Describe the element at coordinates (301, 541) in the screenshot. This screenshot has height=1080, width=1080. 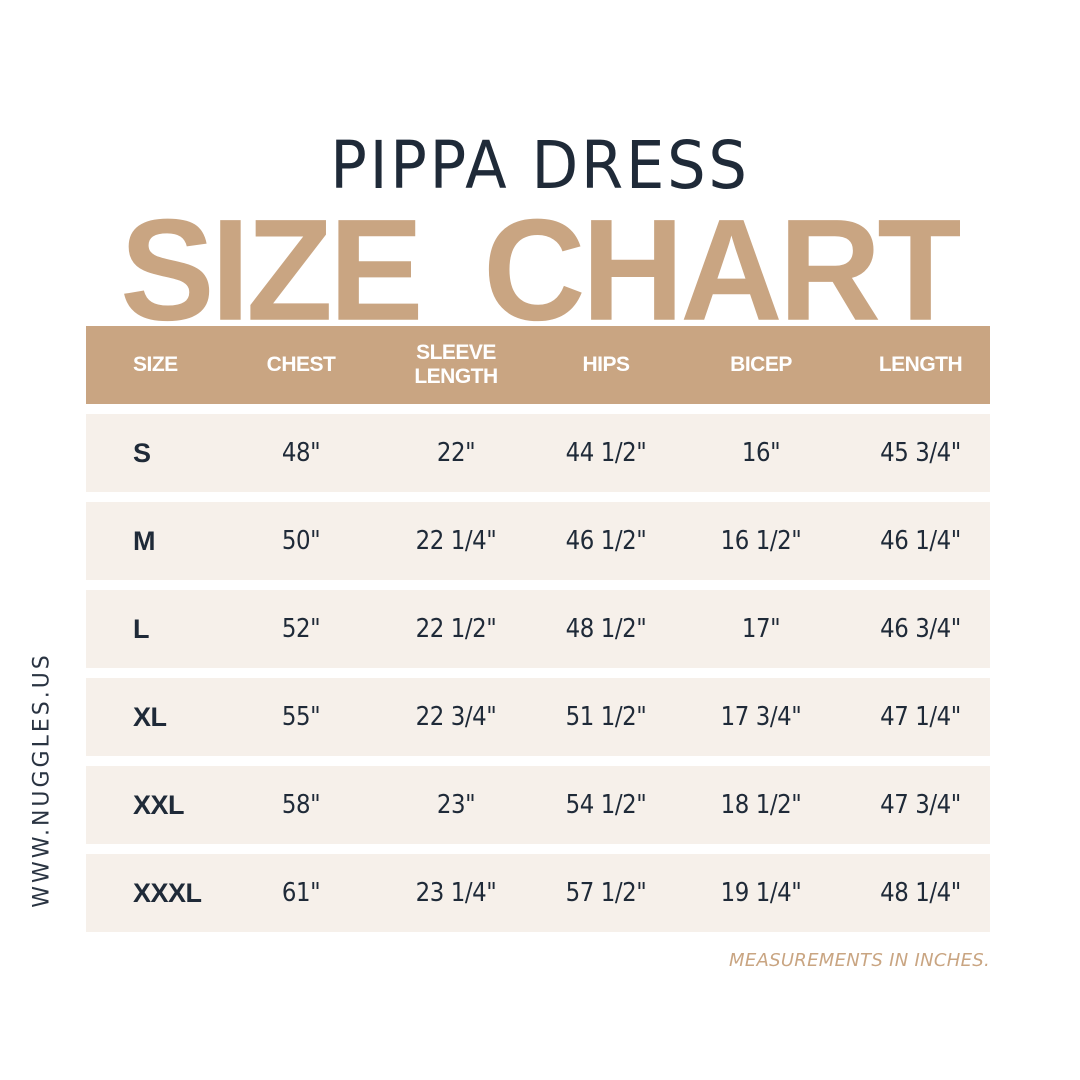
I see `cell-chest: 50"` at that location.